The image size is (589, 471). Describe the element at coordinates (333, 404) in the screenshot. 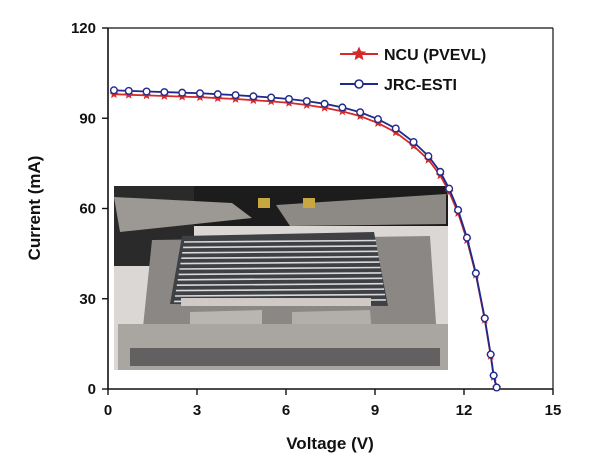

I see `x-ticks: 0 3 6 9 12 15` at that location.